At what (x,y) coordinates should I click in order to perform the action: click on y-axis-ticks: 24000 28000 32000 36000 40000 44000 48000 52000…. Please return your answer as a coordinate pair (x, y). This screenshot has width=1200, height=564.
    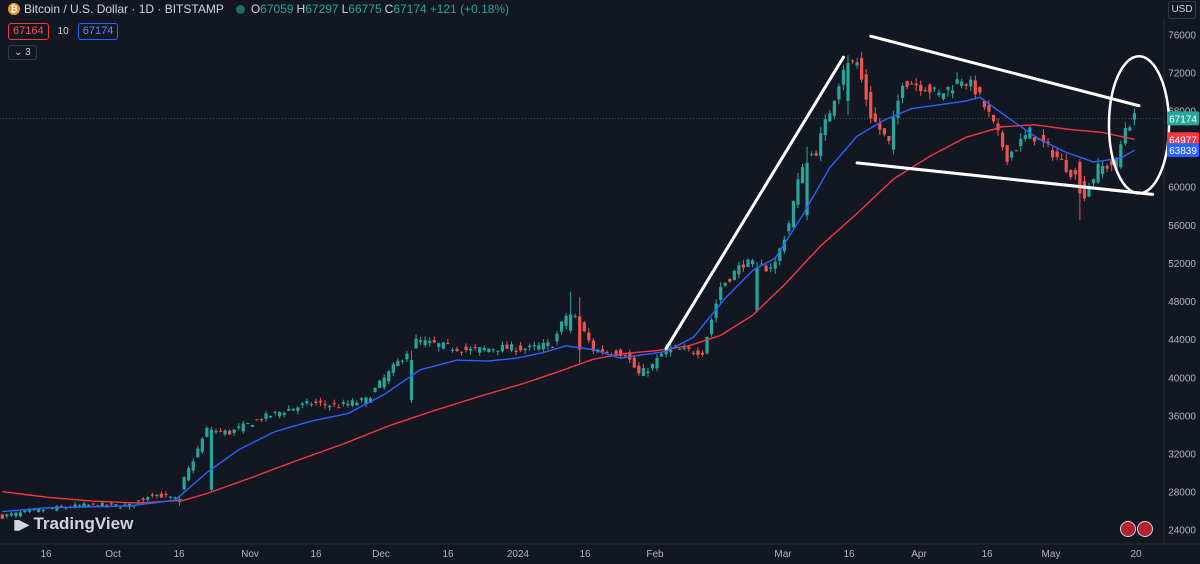
    Looking at the image, I should click on (1182, 283).